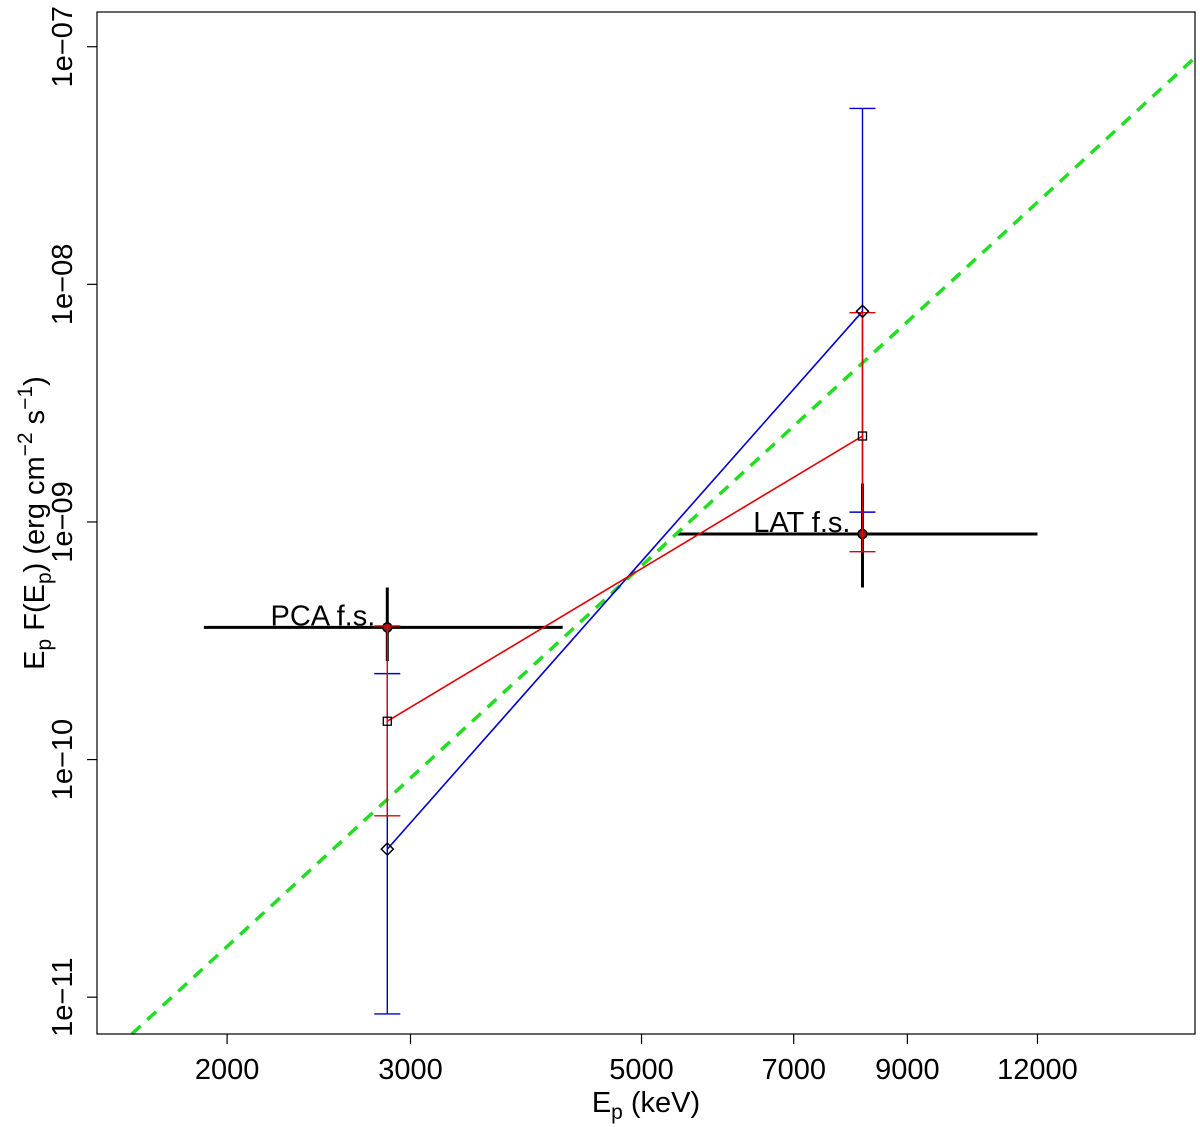 Image resolution: width=1200 pixels, height=1127 pixels. Describe the element at coordinates (35, 421) in the screenshot. I see `y-axis-title-p4: s` at that location.